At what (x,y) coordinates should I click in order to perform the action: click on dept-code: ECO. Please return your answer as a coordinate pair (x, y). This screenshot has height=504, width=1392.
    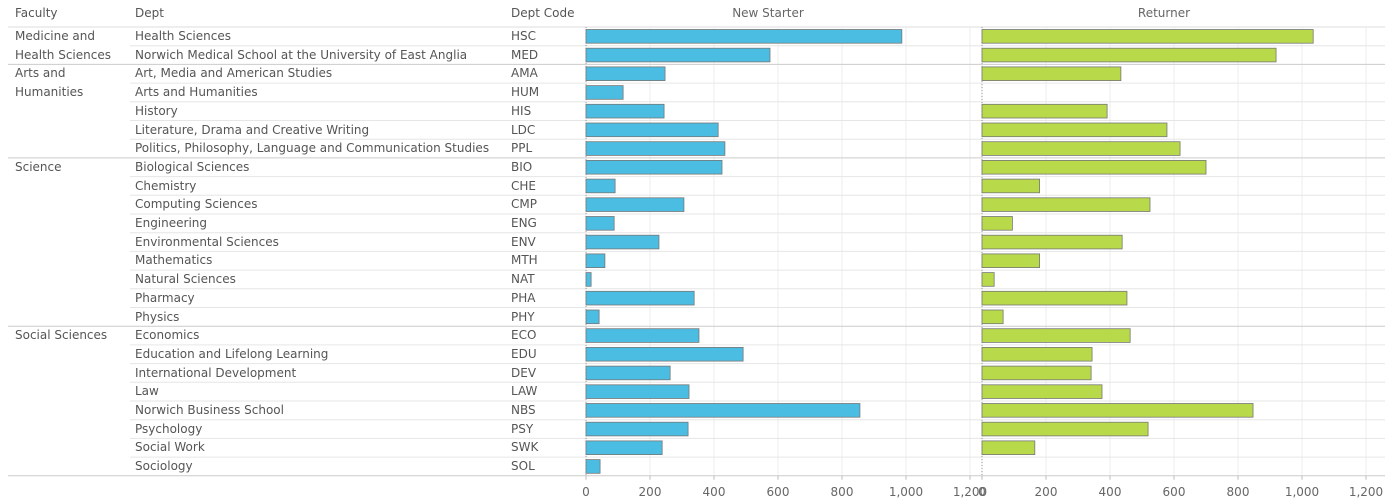
    Looking at the image, I should click on (524, 335).